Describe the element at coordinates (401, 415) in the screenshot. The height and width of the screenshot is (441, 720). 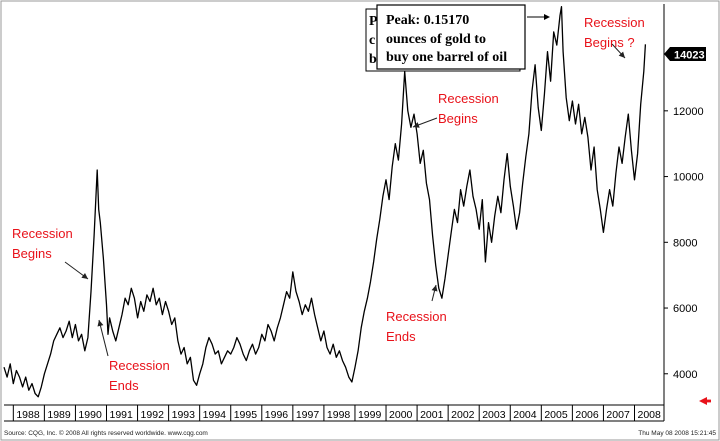
I see `x-tick-label: 2000` at that location.